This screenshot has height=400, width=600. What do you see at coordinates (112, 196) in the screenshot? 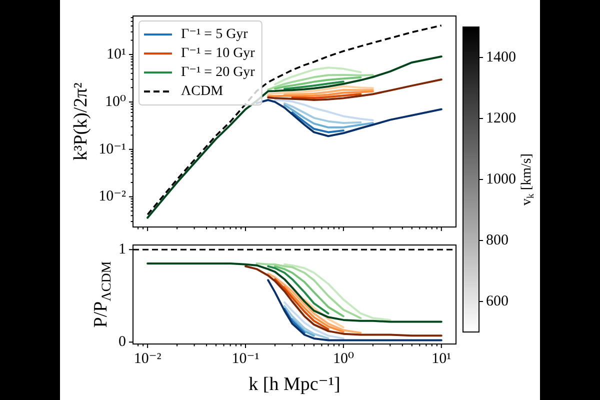
I see `y-tick-label: 10⁻²` at bounding box center [112, 196].